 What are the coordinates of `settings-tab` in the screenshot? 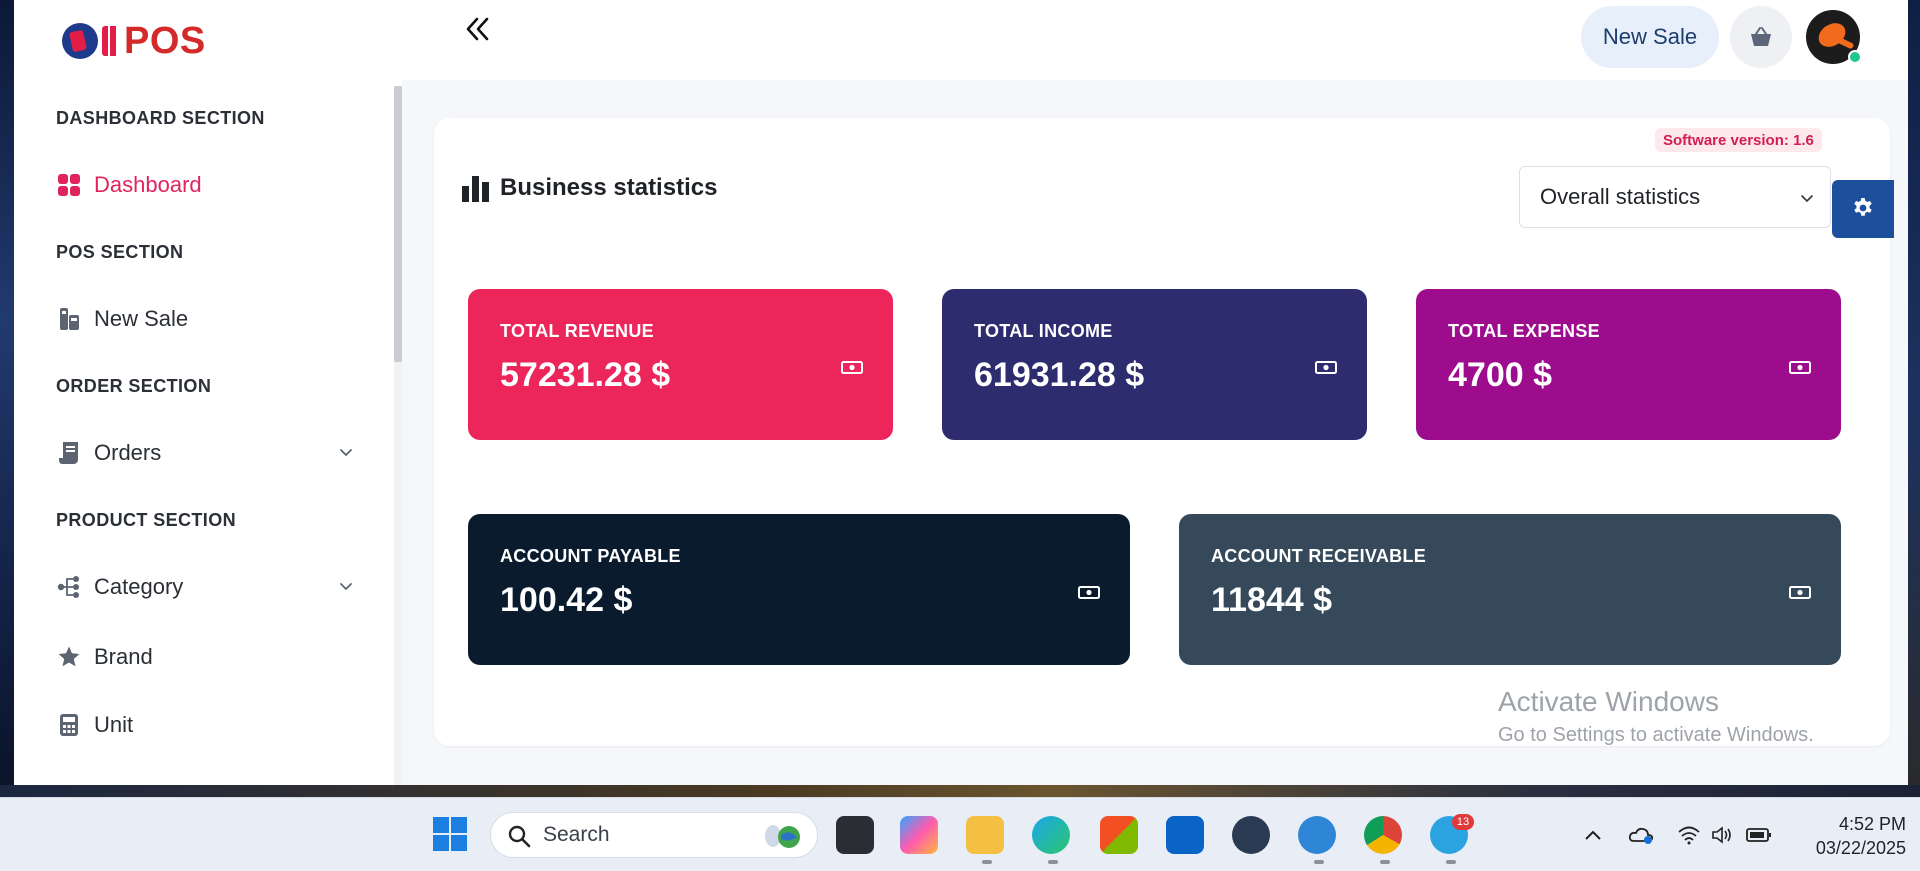 It's located at (1863, 209).